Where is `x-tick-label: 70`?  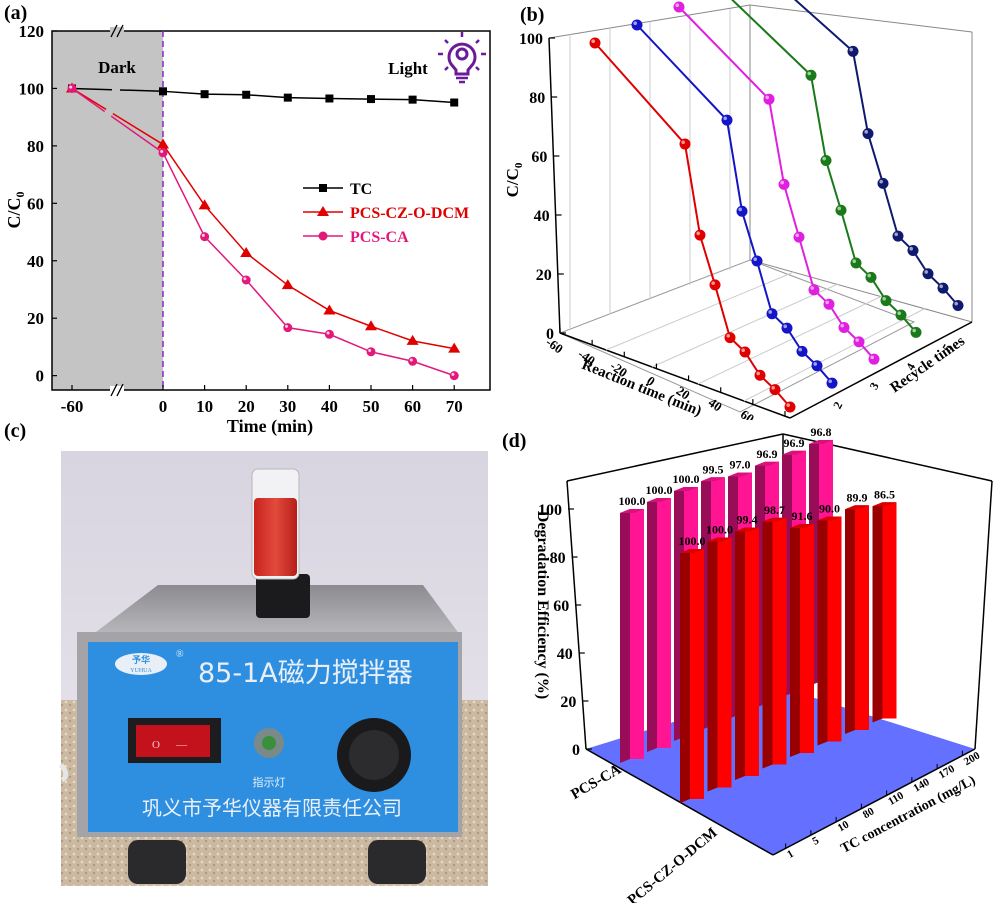 x-tick-label: 70 is located at coordinates (454, 406).